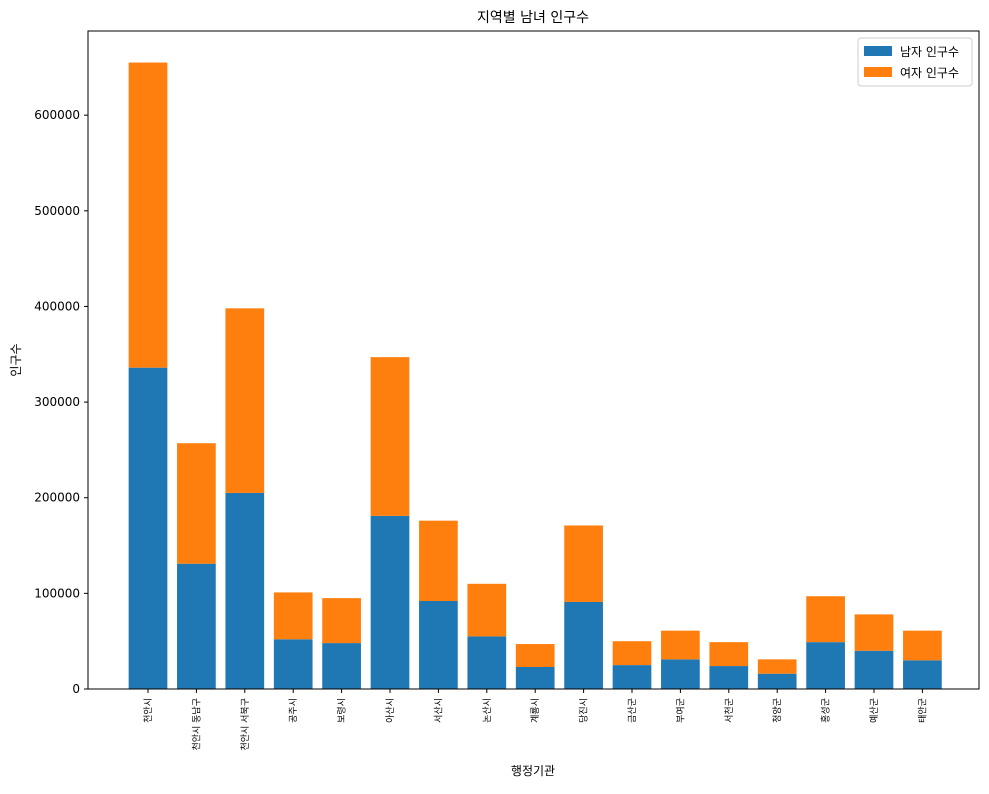  I want to click on legend-label: 여자 인구수, so click(929, 73).